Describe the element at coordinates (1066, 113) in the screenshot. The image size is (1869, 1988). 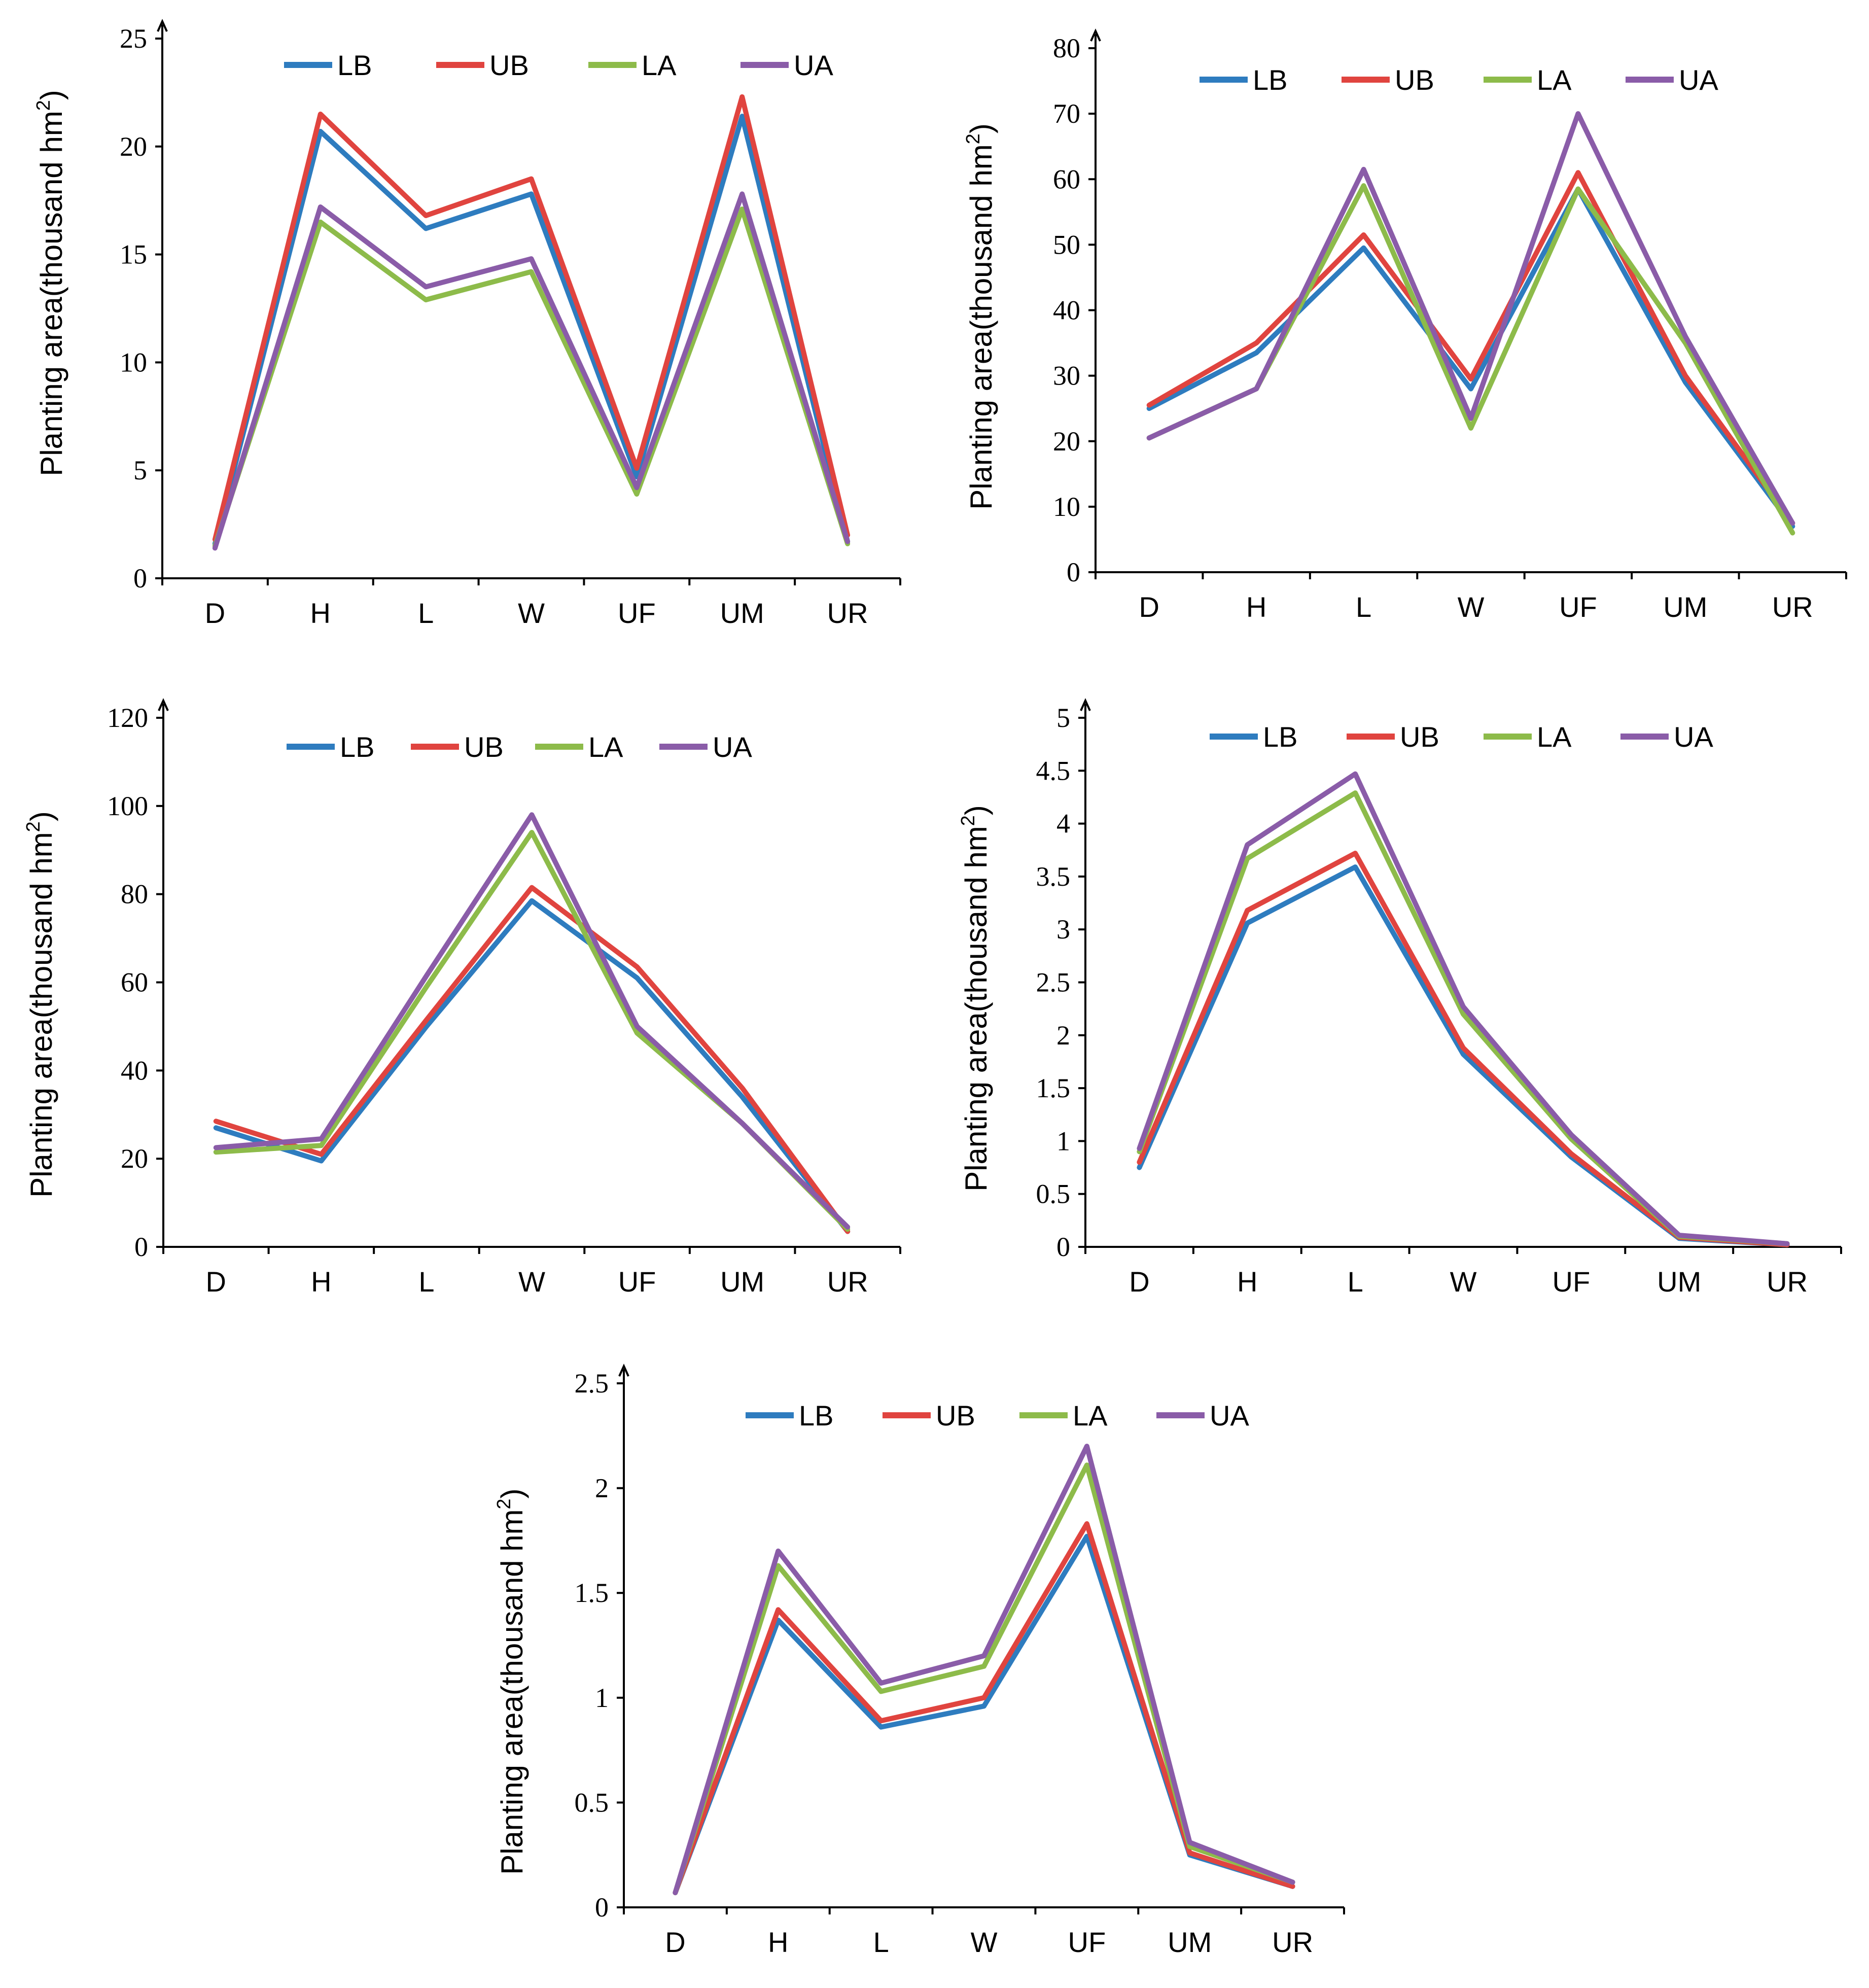
I see `y-tick-label: 70` at that location.